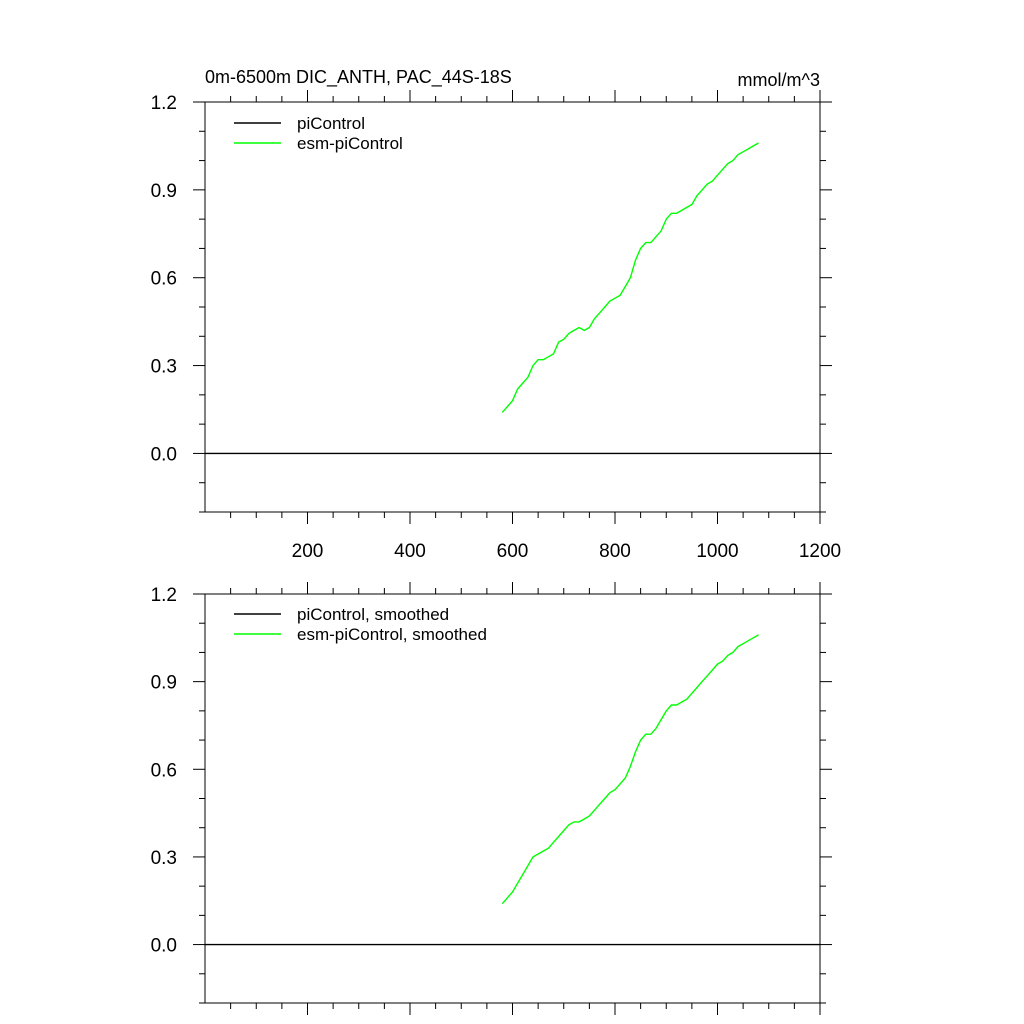  Describe the element at coordinates (358, 77) in the screenshot. I see `chart-title: 0m-6500m DIC_ANTH, PAC_44S-18S` at that location.